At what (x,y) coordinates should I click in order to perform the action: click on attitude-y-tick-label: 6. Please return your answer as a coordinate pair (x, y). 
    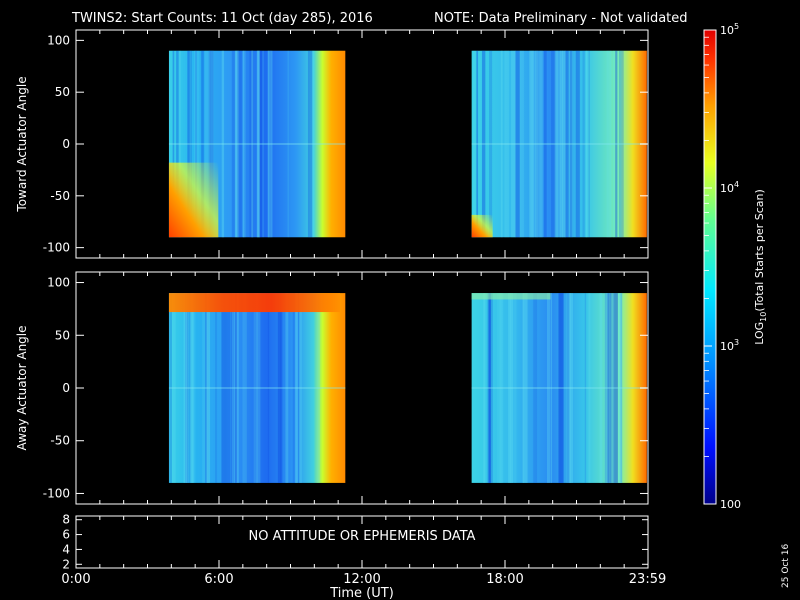
    Looking at the image, I should click on (66, 535).